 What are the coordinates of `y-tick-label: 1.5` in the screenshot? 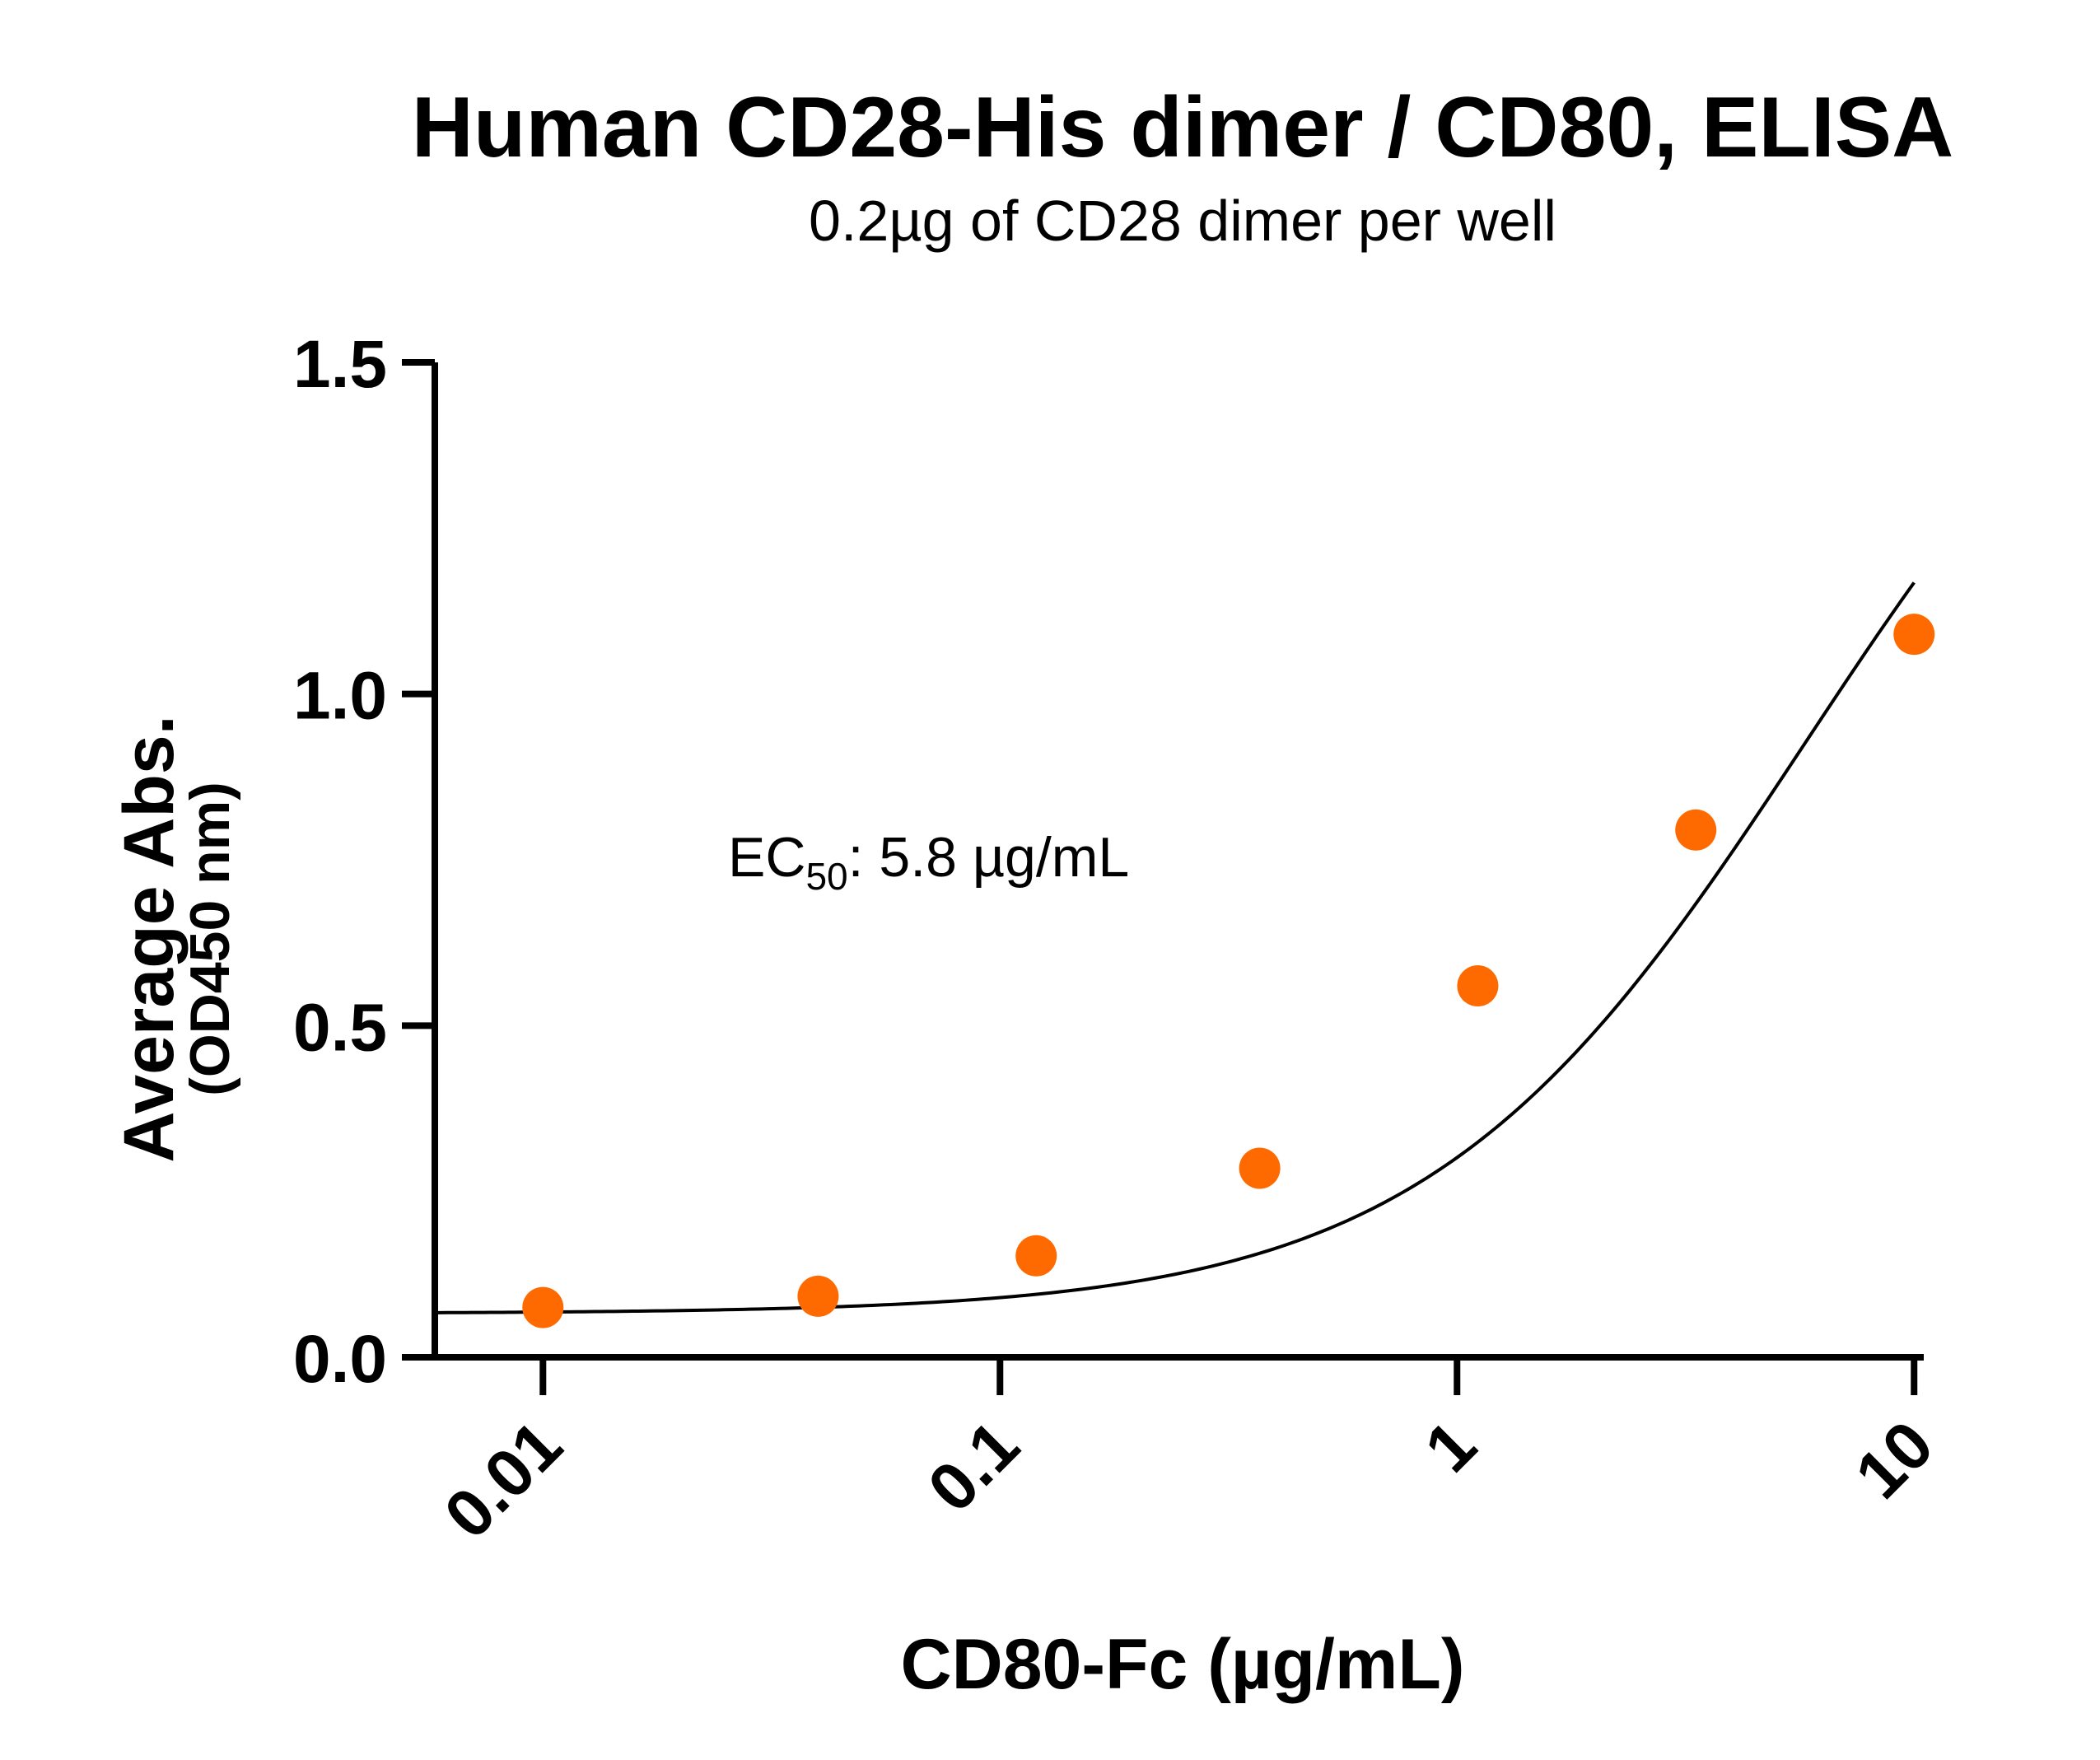 It's located at (340, 364).